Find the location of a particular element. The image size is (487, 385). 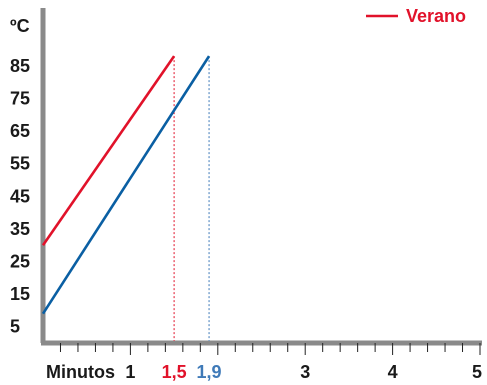

y-tick-label: 75 is located at coordinates (20, 99).